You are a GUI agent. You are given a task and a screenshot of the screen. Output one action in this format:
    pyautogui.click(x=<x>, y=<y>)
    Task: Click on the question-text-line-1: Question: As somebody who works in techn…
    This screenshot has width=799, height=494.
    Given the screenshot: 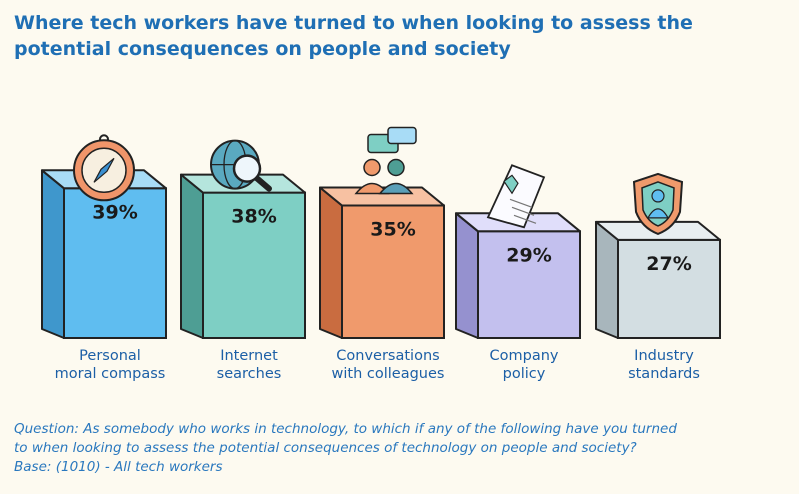 What is the action you would take?
    pyautogui.click(x=345, y=429)
    